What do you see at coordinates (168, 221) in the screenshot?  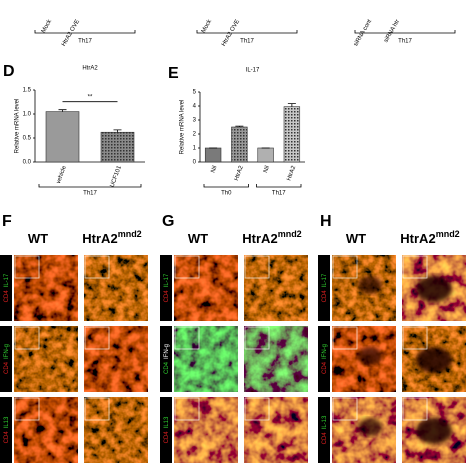 I see `panel-letter: G` at bounding box center [168, 221].